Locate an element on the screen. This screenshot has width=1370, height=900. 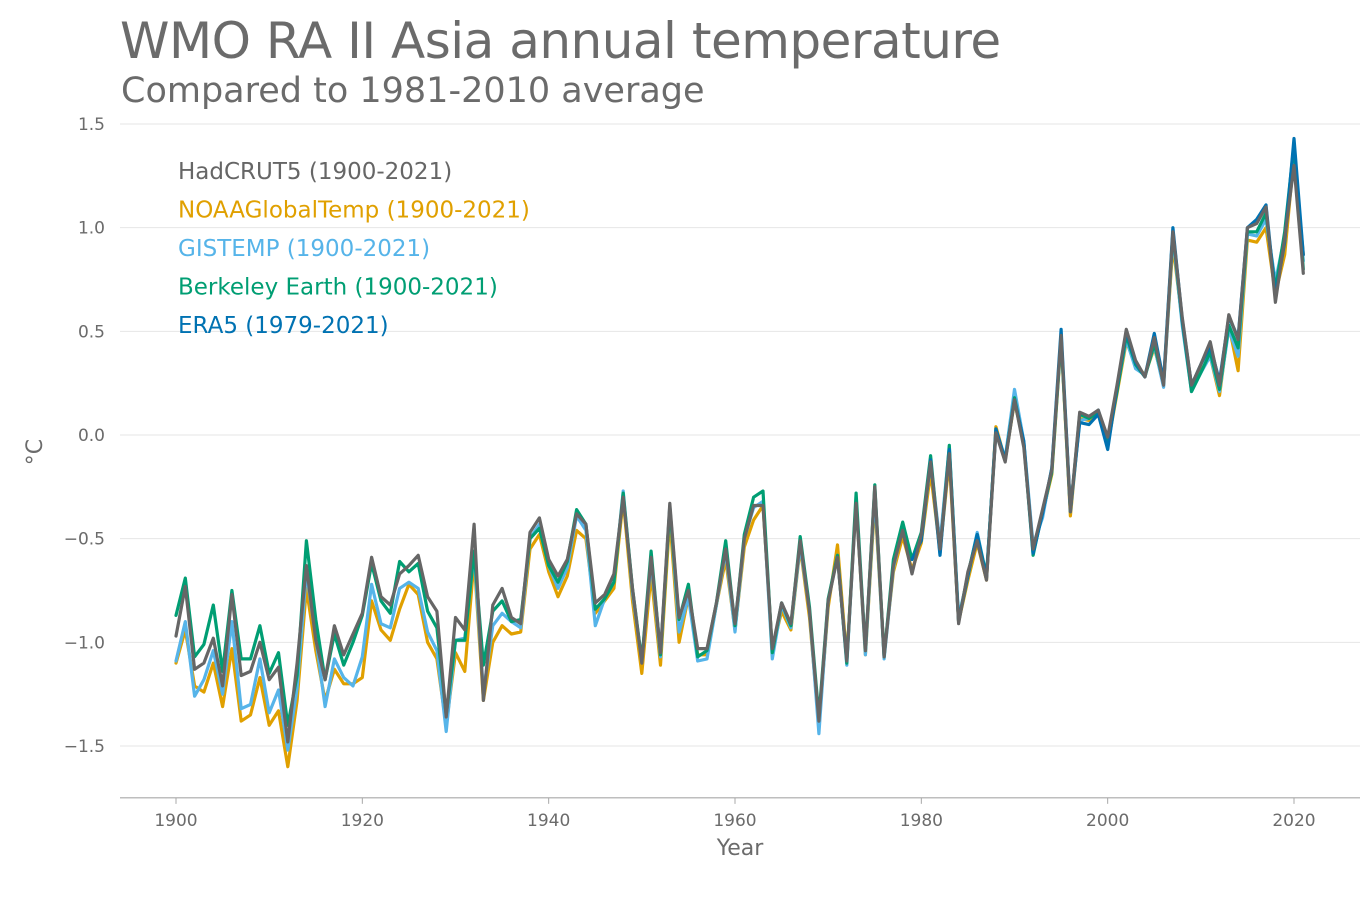
legend-entry-gistemp: GISTEMP (1900-2021) is located at coordinates (304, 249).